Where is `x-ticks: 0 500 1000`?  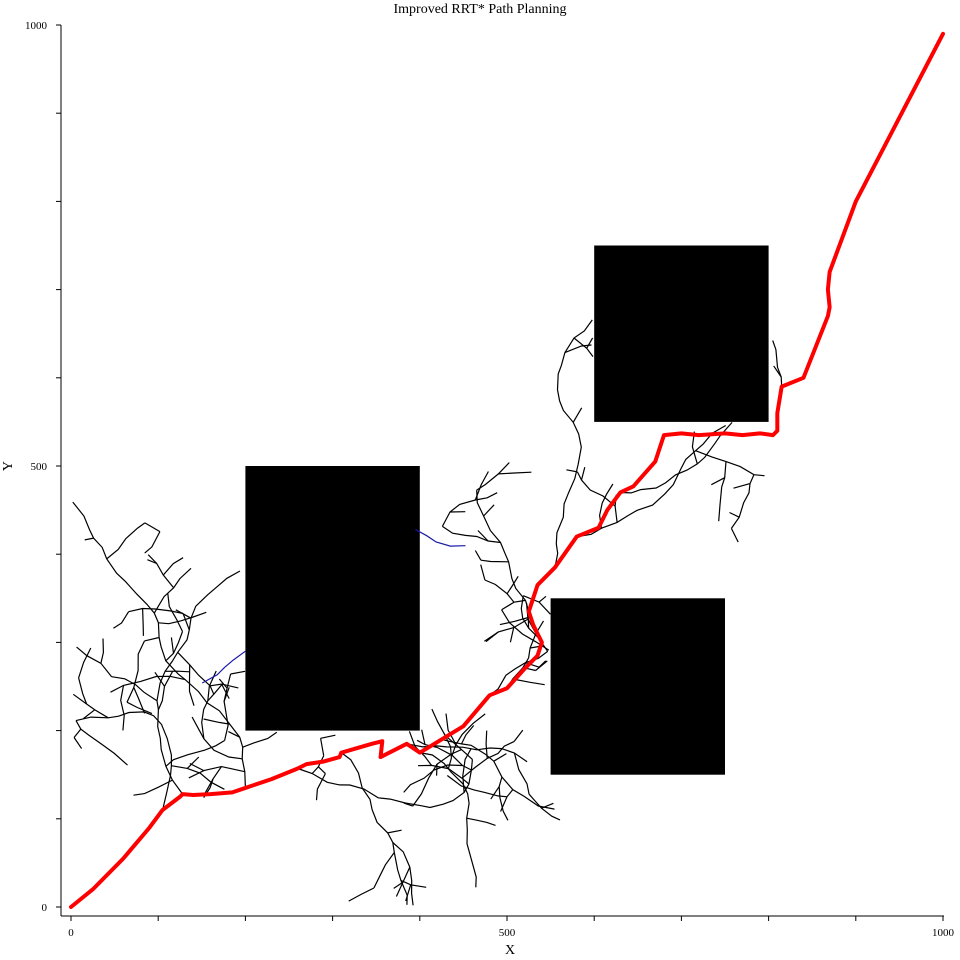
x-ticks: 0 500 1000 is located at coordinates (511, 927).